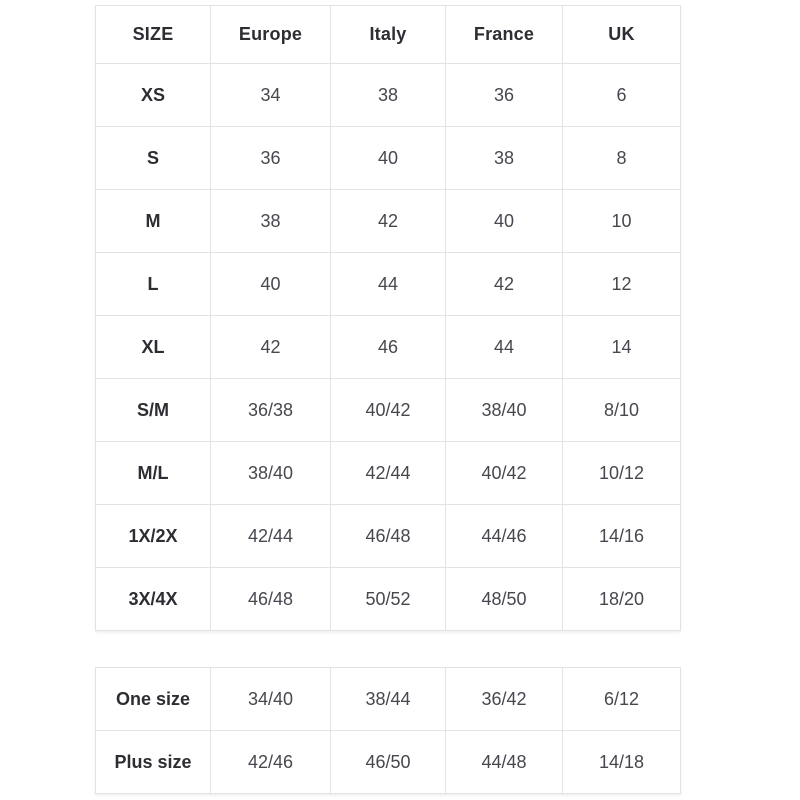  What do you see at coordinates (621, 284) in the screenshot?
I see `value-cell: 12` at bounding box center [621, 284].